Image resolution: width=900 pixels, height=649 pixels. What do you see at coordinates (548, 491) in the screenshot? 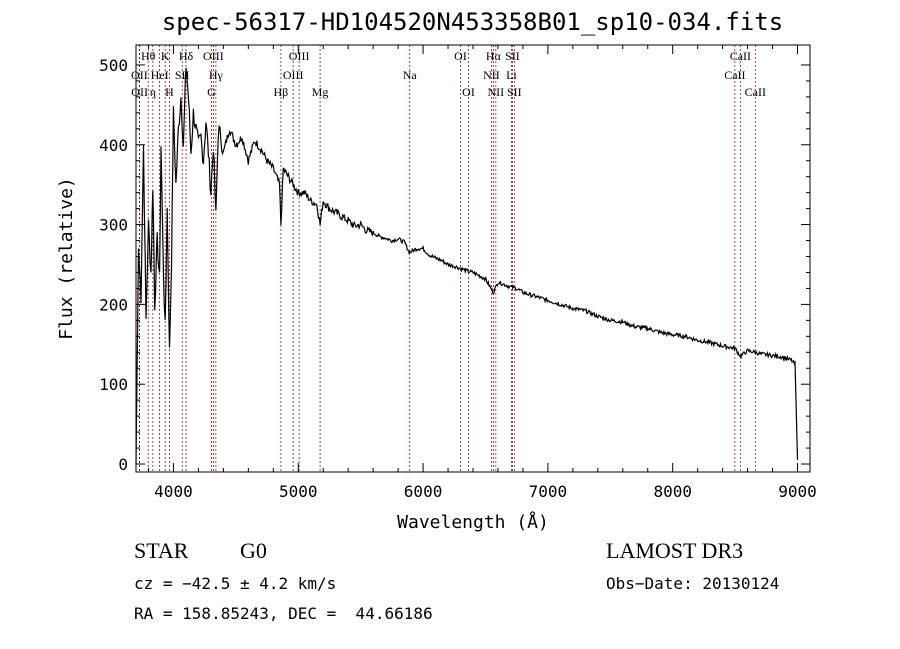
I see `x-tick-label: 7000` at bounding box center [548, 491].